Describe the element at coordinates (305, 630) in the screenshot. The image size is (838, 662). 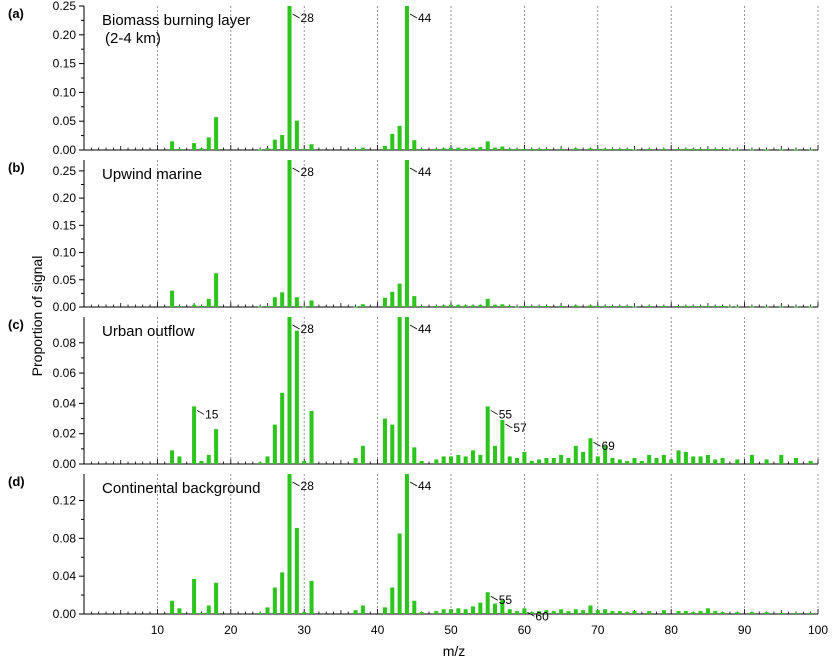
I see `x-tick-label: 30` at that location.